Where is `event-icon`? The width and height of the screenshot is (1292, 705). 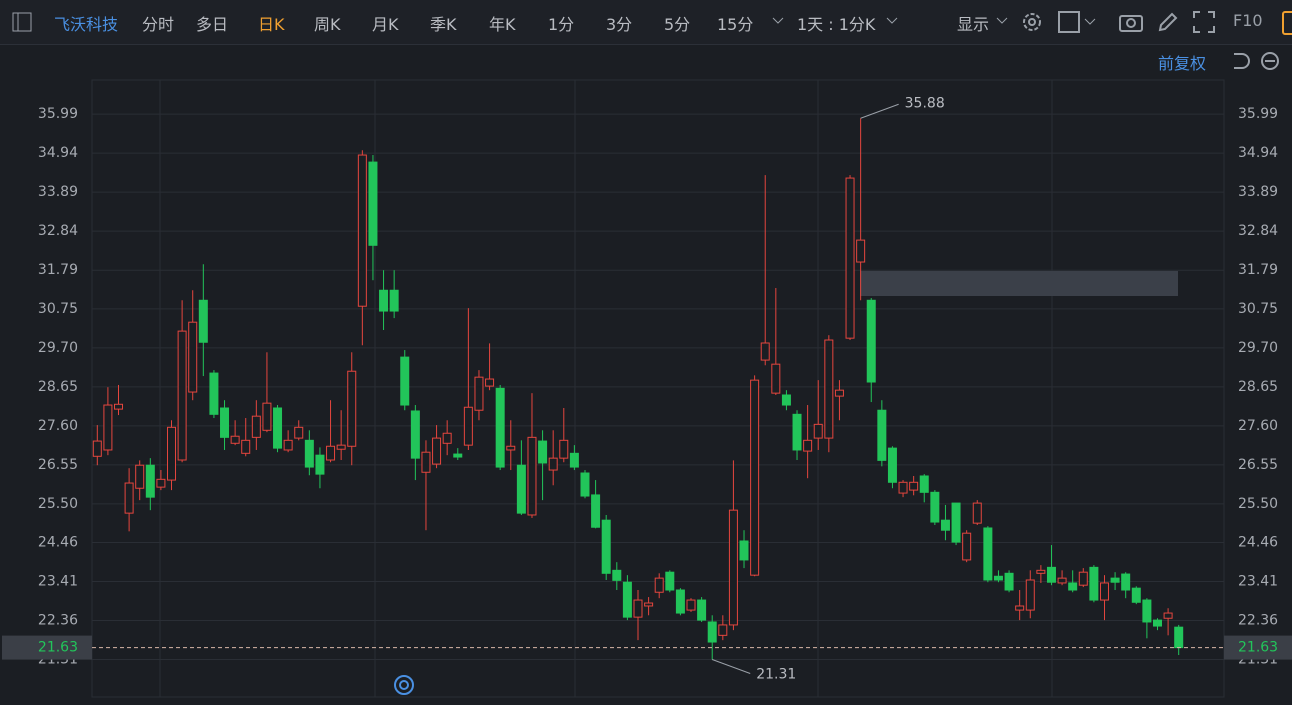 event-icon is located at coordinates (404, 685).